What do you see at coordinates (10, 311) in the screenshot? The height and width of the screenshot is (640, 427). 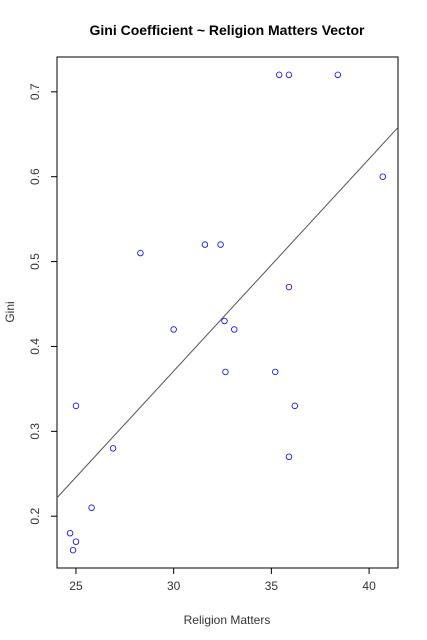 I see `y-axis-label: Gini` at bounding box center [10, 311].